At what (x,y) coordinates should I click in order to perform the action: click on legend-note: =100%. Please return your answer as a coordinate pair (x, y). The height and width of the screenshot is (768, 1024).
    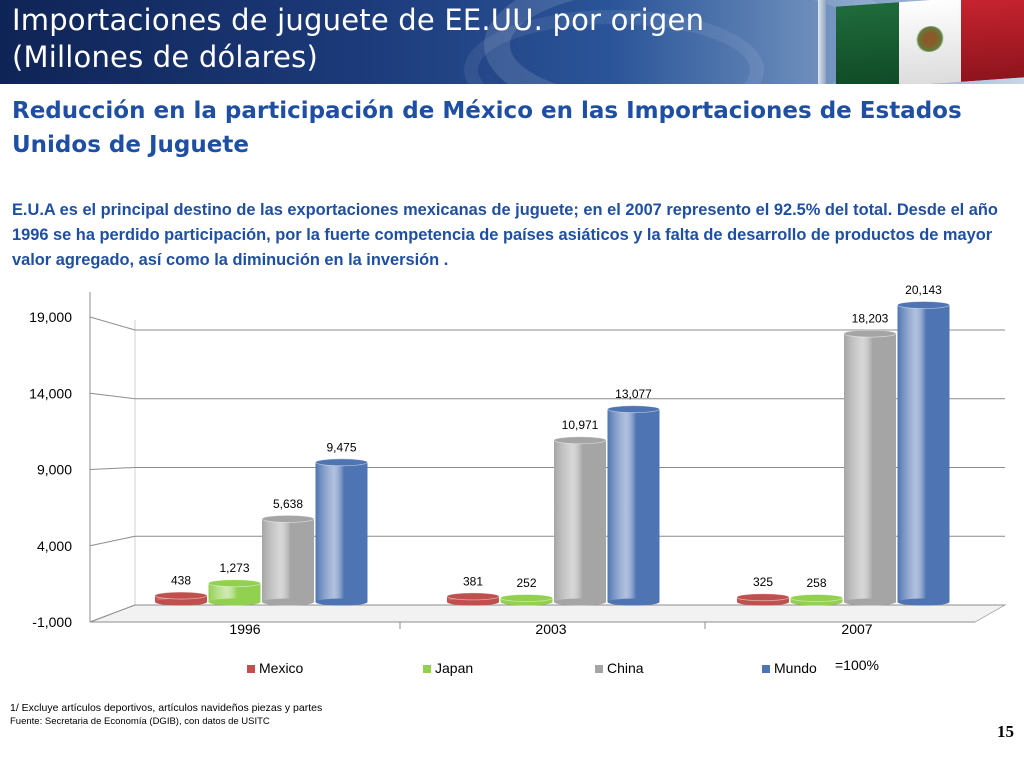
    Looking at the image, I should click on (857, 665).